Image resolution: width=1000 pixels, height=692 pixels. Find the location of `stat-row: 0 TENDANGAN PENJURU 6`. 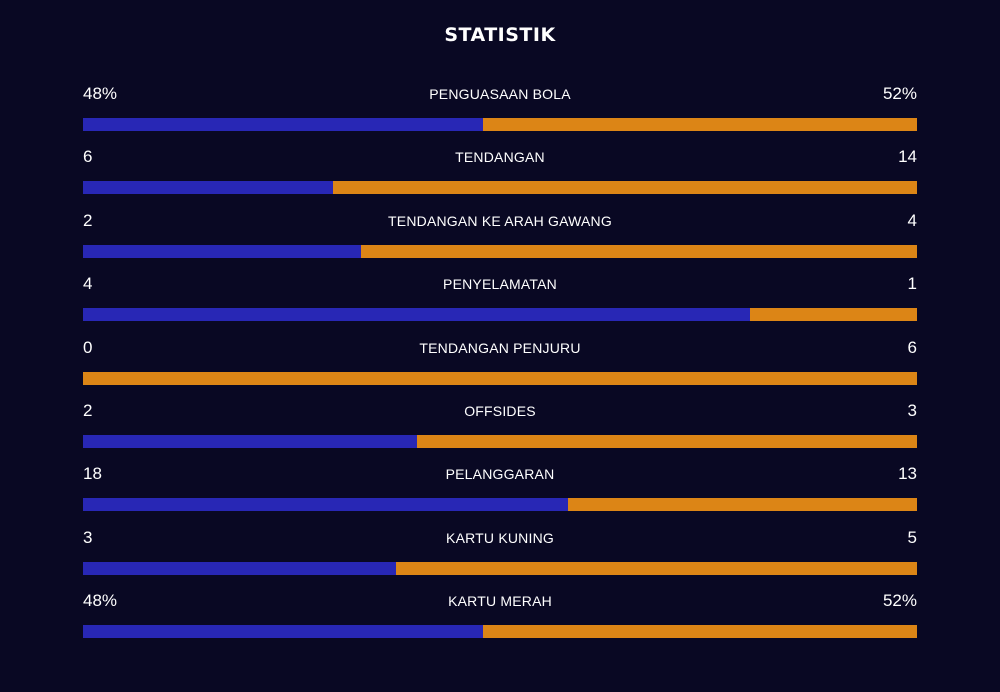

stat-row: 0 TENDANGAN PENJURU 6 is located at coordinates (500, 367).